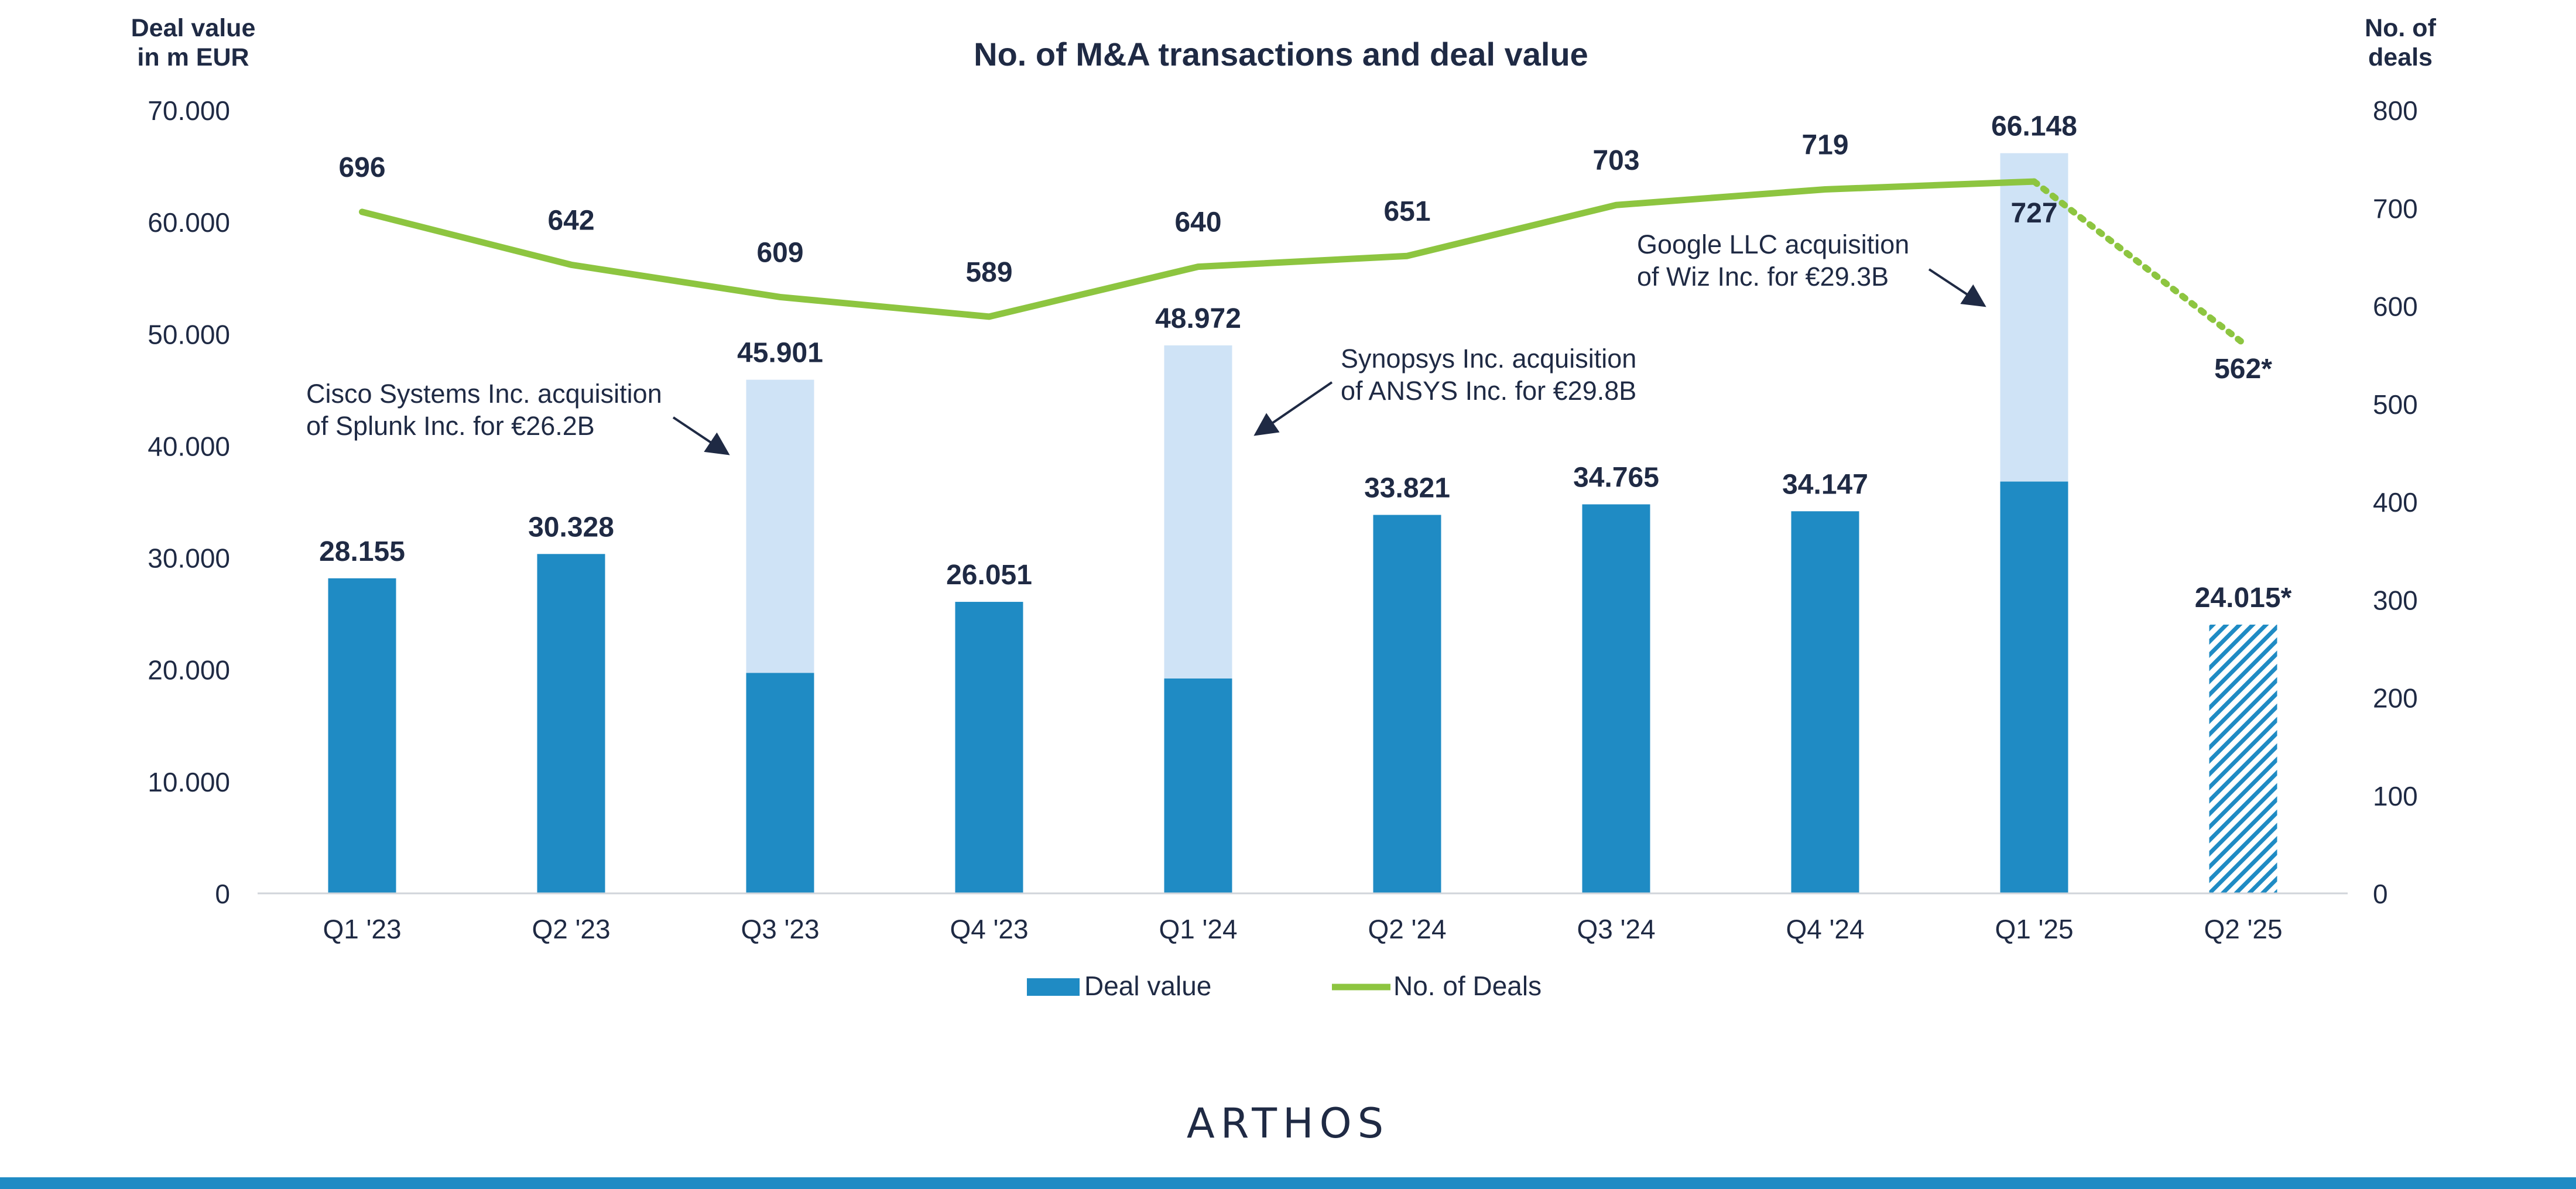  Describe the element at coordinates (1407, 929) in the screenshot. I see `x-tick-label: Q2 '24` at that location.